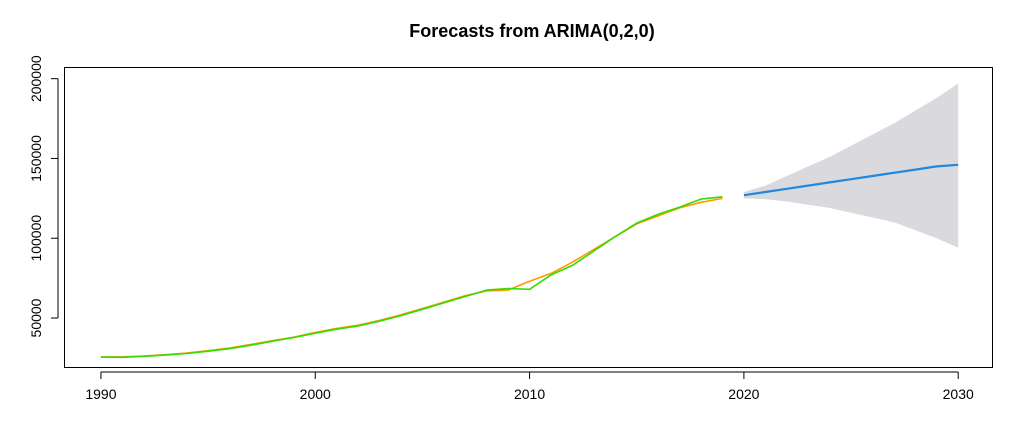  What do you see at coordinates (531, 31) in the screenshot?
I see `chart-title: Forecasts from ARIMA(0,2,0)` at bounding box center [531, 31].